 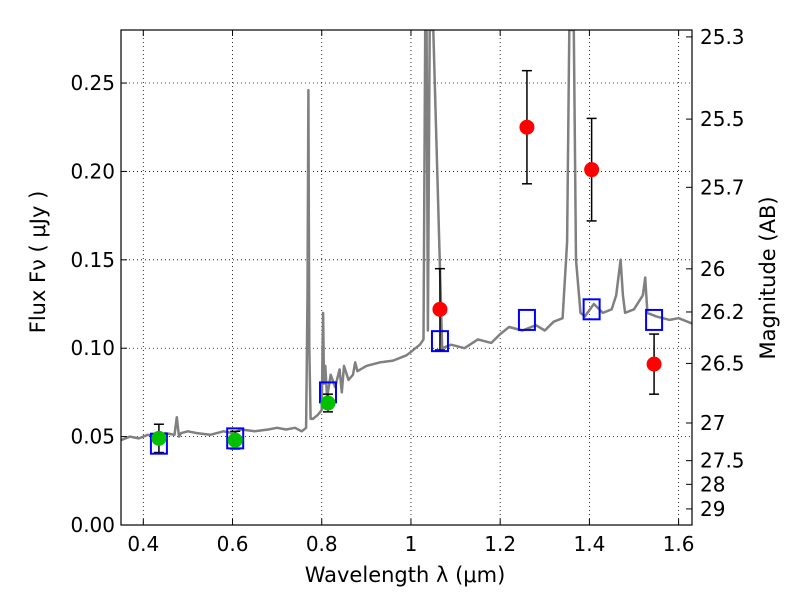 I want to click on y-axis-label: Flux Fν ( μJy ), so click(x=38, y=262).